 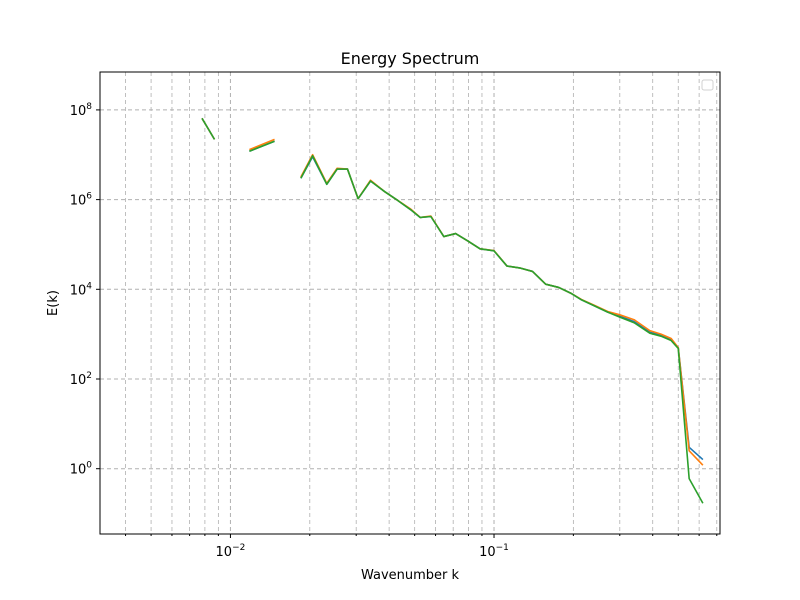 I want to click on y-tick-label: 102, so click(x=81, y=379).